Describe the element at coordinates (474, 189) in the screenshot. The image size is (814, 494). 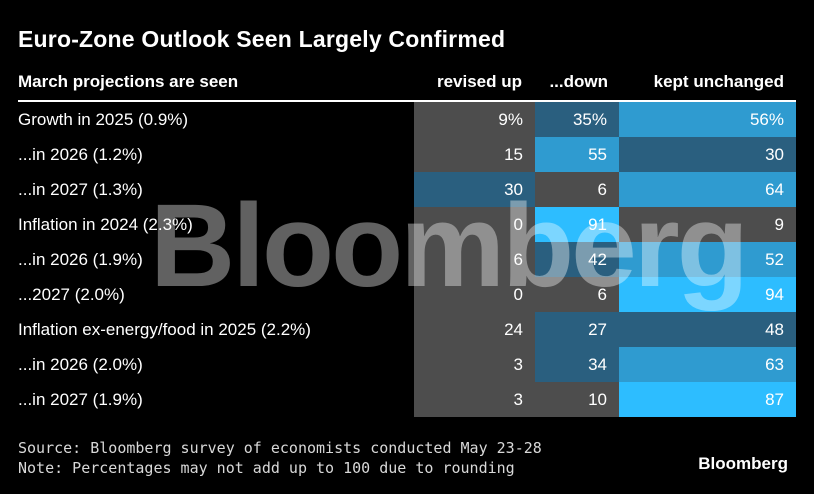
I see `cell-revised-up: 30` at that location.